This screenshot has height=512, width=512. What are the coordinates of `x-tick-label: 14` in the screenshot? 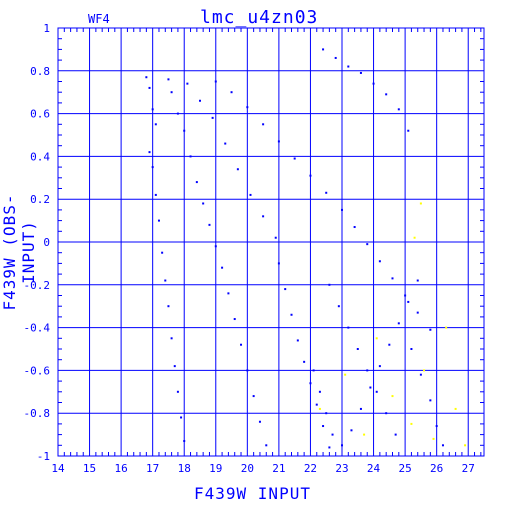 It's located at (58, 468).